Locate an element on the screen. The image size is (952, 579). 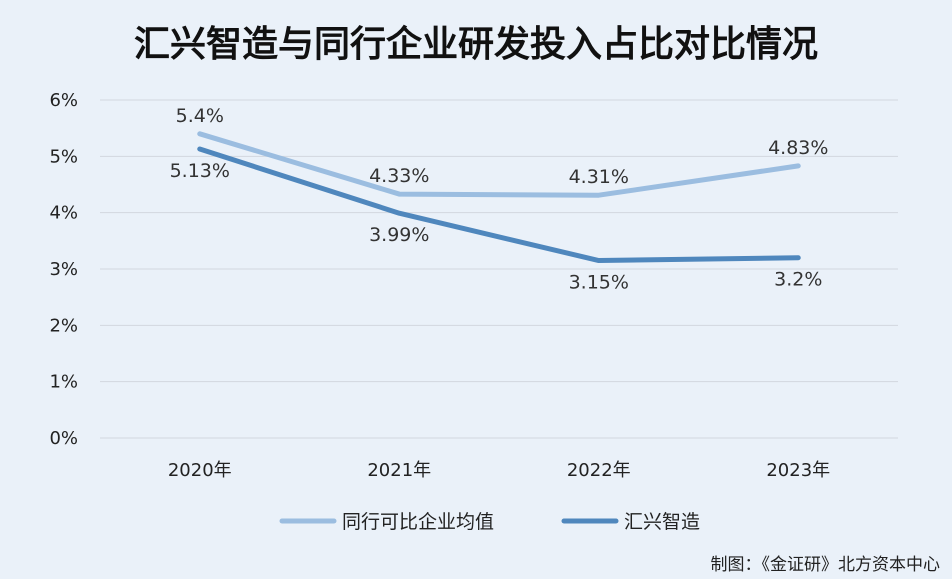
y-axis-ticks: 0% 1% 2% 3% 4% 5% 6% is located at coordinates (63, 269).